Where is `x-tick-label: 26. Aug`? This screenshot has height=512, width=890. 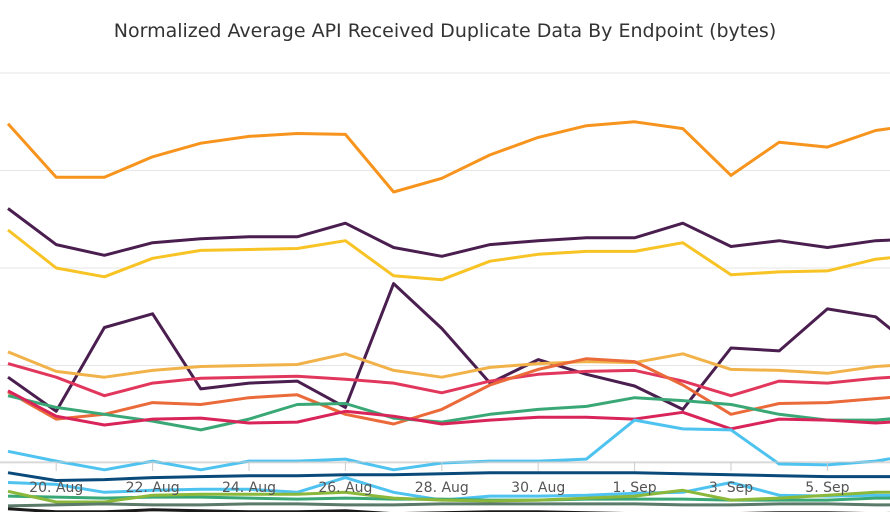 x-tick-label: 26. Aug is located at coordinates (345, 488).